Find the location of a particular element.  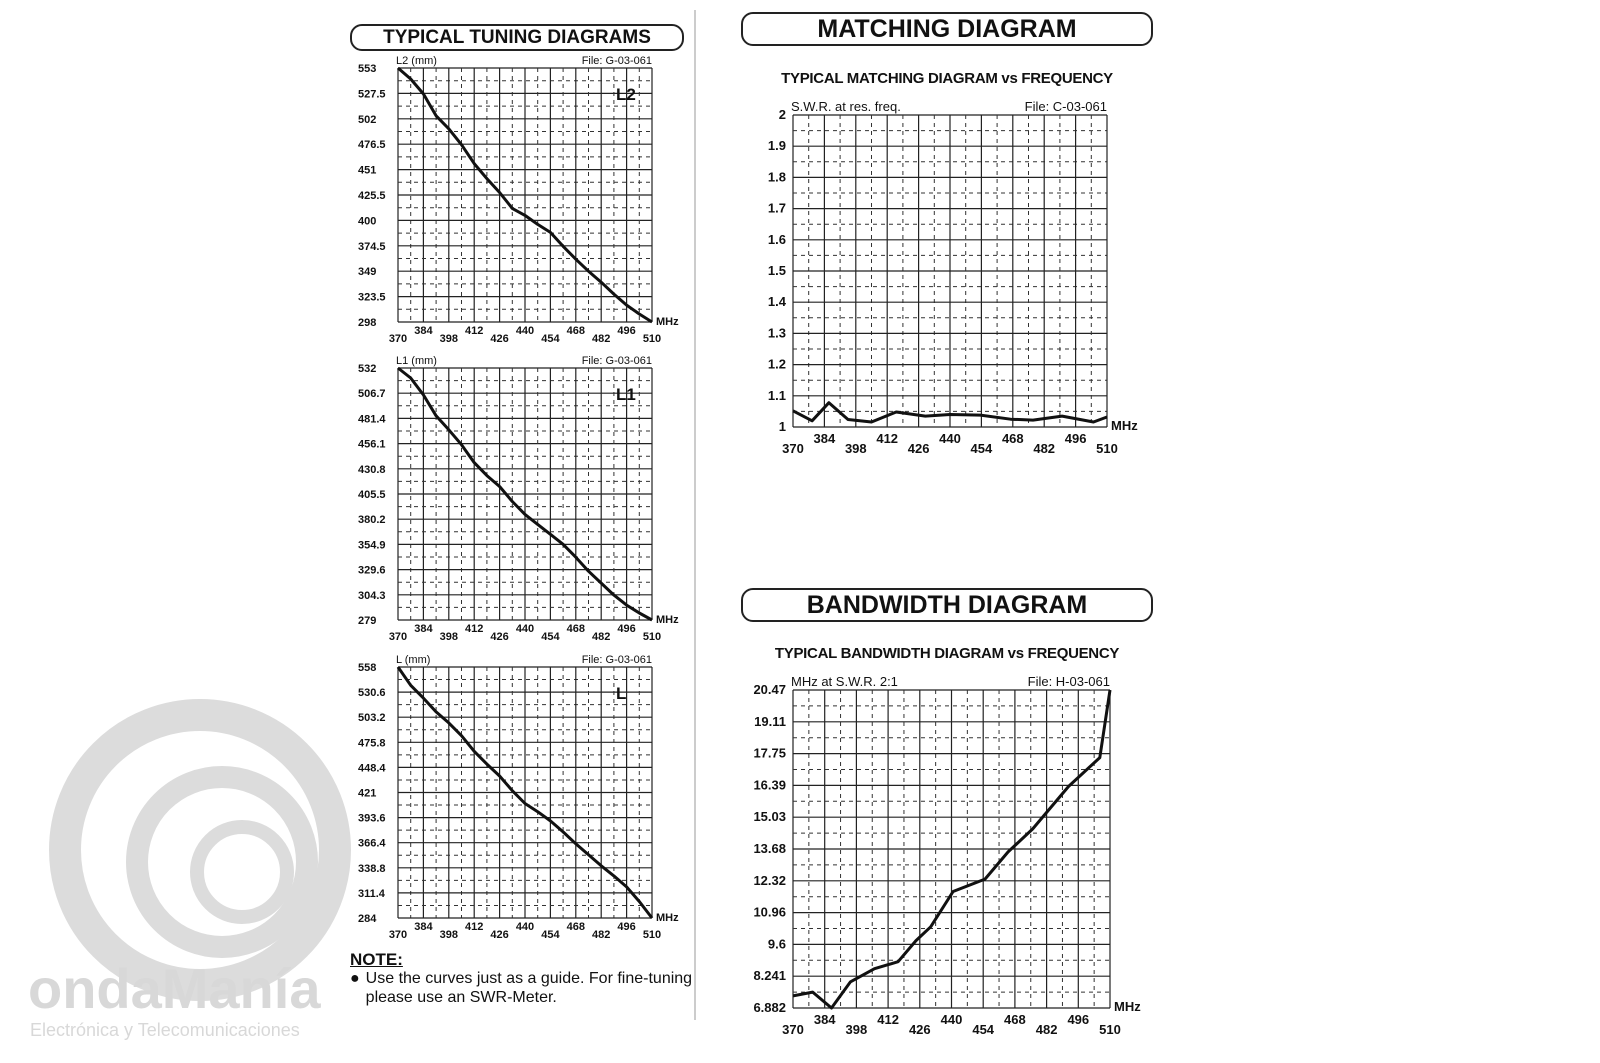

y-tick-label: 366.4 is located at coordinates (372, 844).